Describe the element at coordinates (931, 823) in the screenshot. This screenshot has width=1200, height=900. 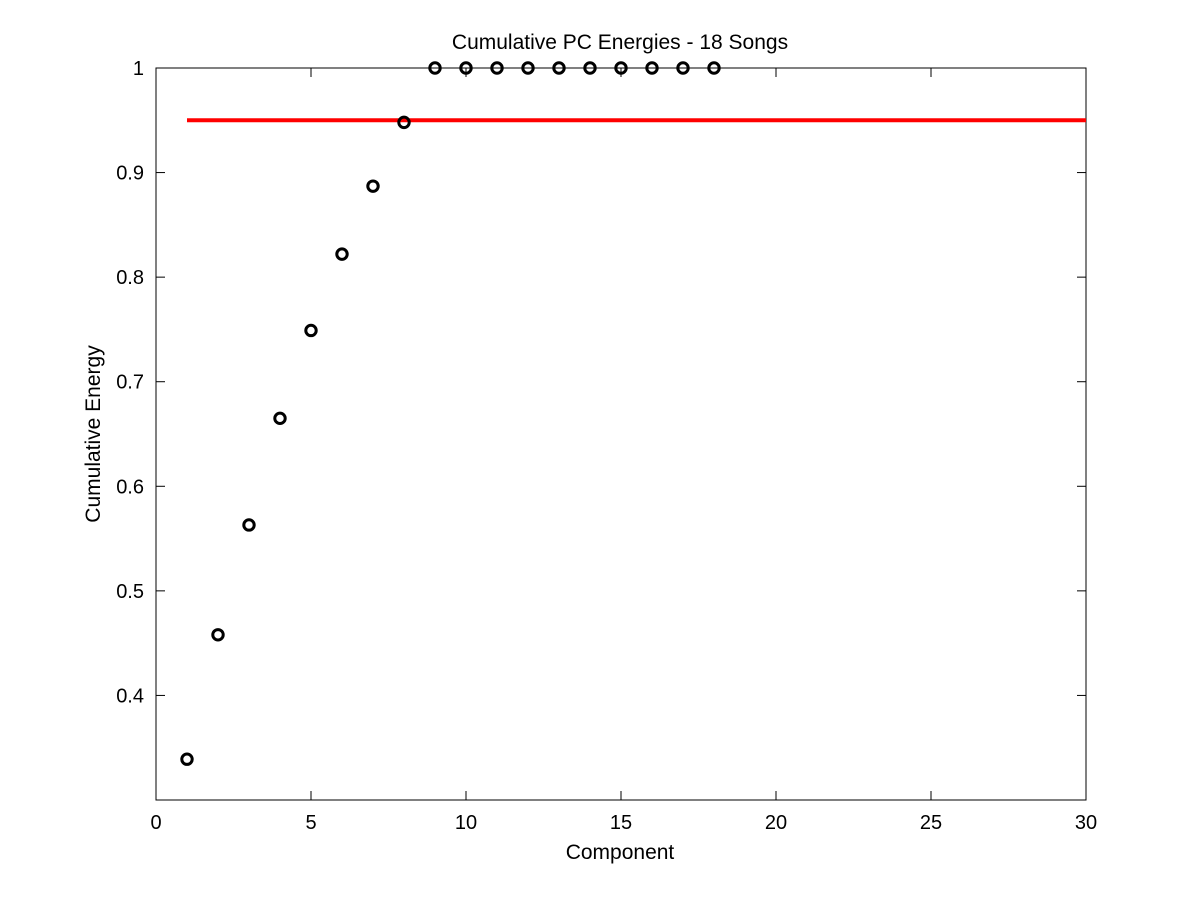
I see `x-tick-label: 25` at that location.